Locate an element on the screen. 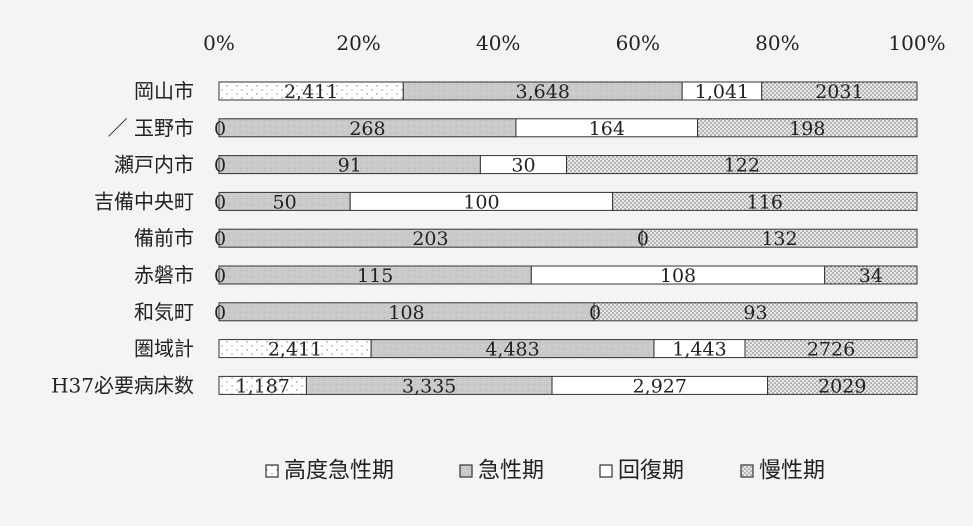  category-label: 岡山市 is located at coordinates (164, 91).